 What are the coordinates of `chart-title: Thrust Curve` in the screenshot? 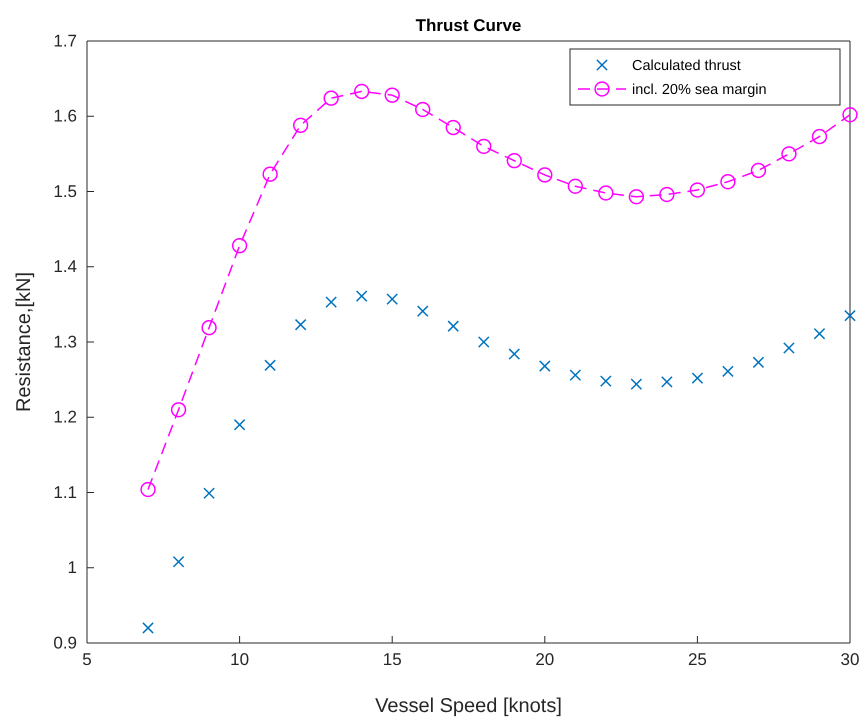 It's located at (469, 25).